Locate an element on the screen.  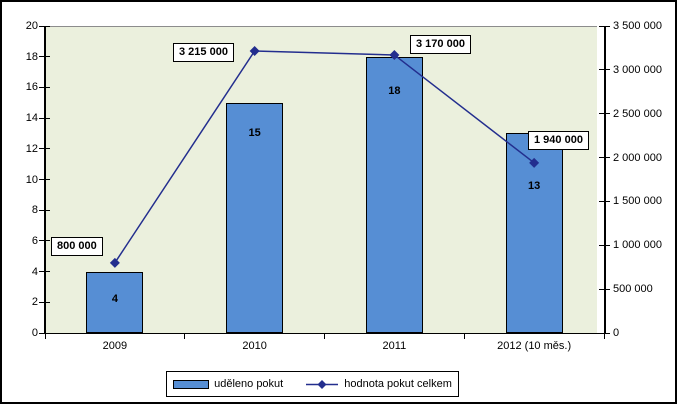
bar-data-label: 15 is located at coordinates (254, 132).